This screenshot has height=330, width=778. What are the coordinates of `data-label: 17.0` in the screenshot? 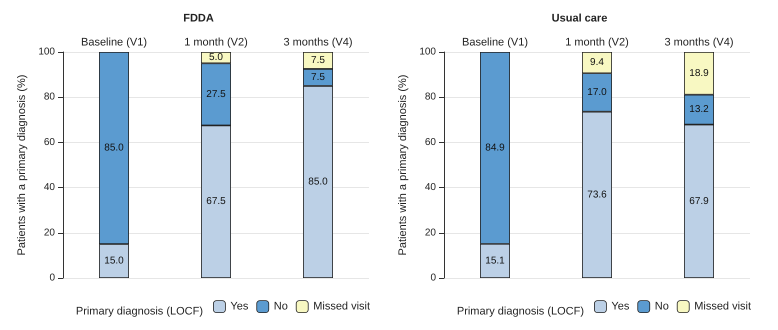 It's located at (597, 92).